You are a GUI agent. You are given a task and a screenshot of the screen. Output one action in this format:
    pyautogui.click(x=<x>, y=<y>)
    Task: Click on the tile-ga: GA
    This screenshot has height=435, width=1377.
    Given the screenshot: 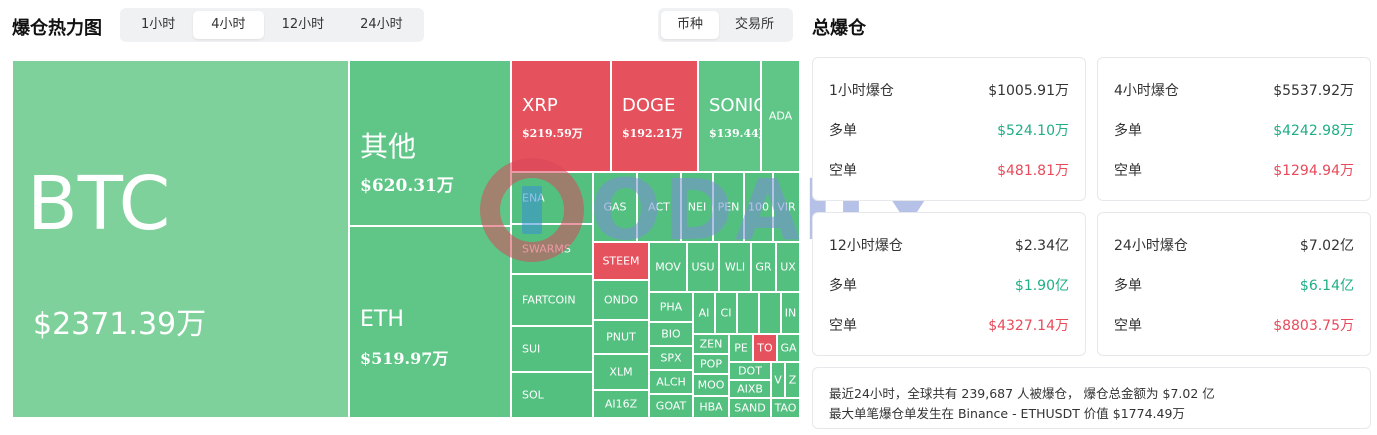 What is the action you would take?
    pyautogui.click(x=788, y=348)
    